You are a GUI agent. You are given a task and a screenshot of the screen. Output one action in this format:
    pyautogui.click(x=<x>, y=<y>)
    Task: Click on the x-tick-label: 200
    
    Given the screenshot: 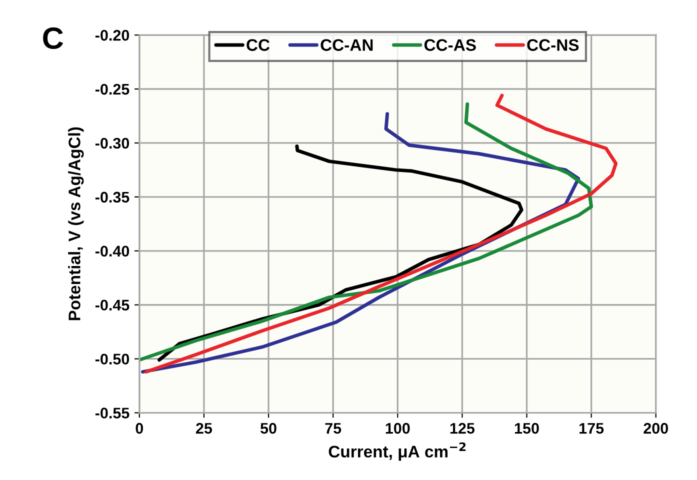 What is the action you would take?
    pyautogui.click(x=656, y=428)
    